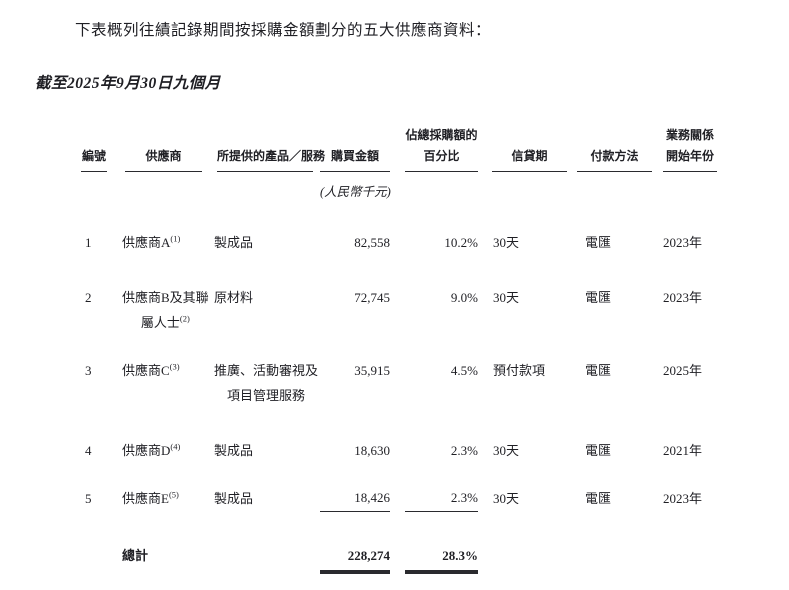 The height and width of the screenshot is (590, 789). I want to click on cell-supplier: 供應商D(4), so click(151, 449).